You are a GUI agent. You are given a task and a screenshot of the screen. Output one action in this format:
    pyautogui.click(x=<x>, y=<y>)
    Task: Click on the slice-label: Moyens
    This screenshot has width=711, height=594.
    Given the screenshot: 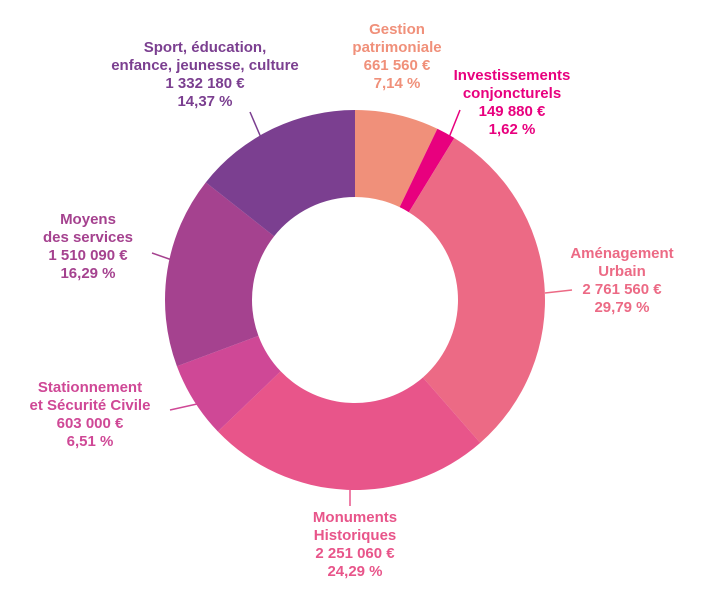 What is the action you would take?
    pyautogui.click(x=88, y=219)
    